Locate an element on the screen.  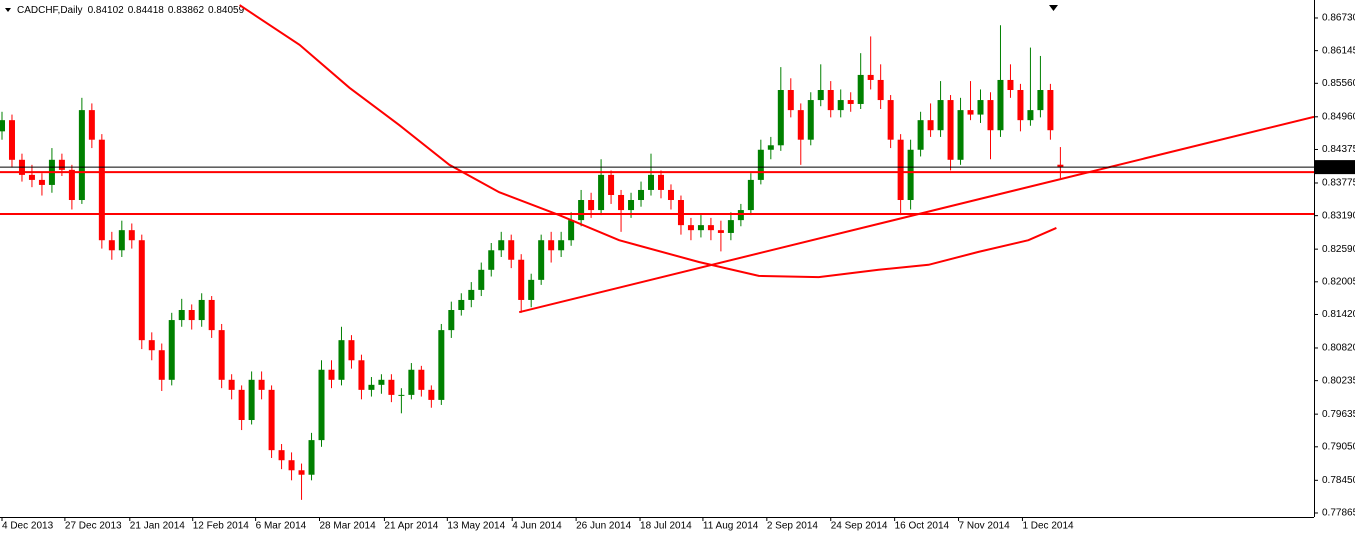
chart-title: CADCHF,Daily is located at coordinates (50, 10).